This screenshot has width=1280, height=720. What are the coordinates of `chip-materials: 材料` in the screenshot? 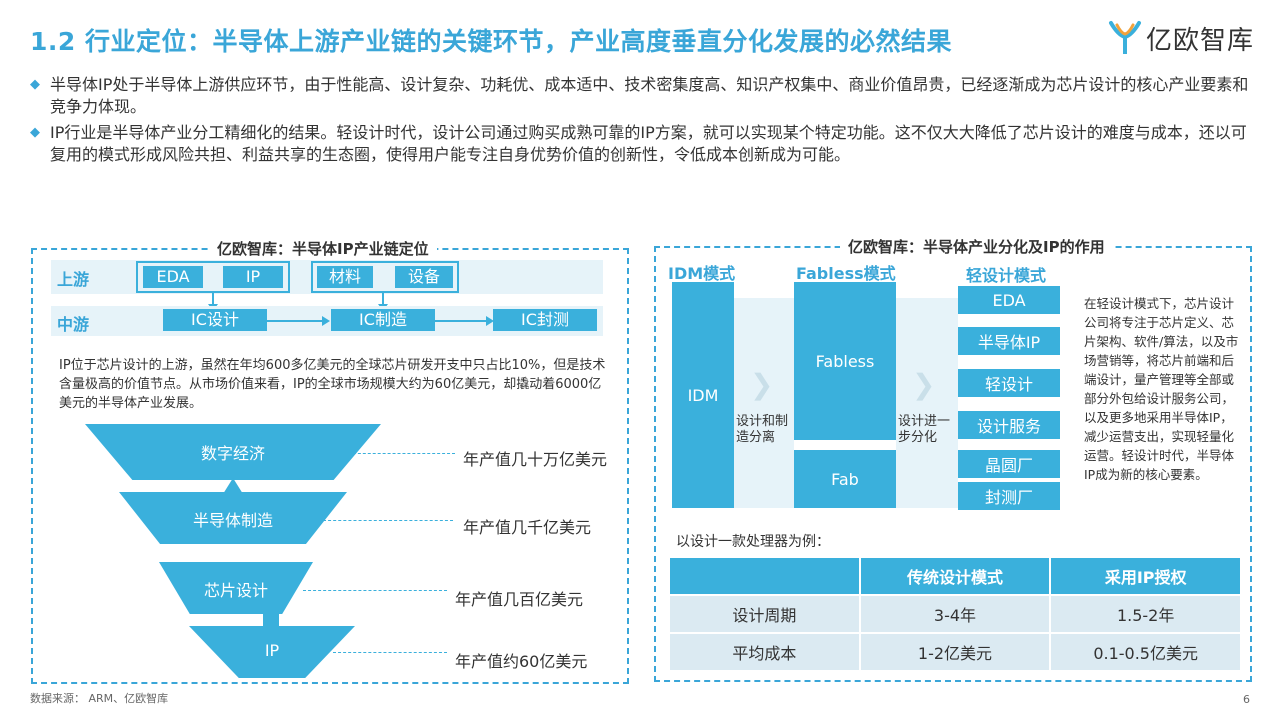 It's located at (345, 277).